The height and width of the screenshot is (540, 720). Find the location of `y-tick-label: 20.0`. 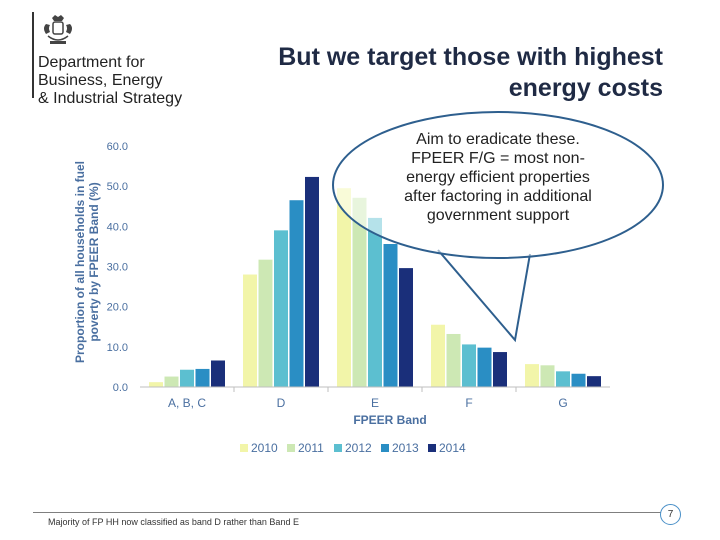

y-tick-label: 20.0 is located at coordinates (117, 308).